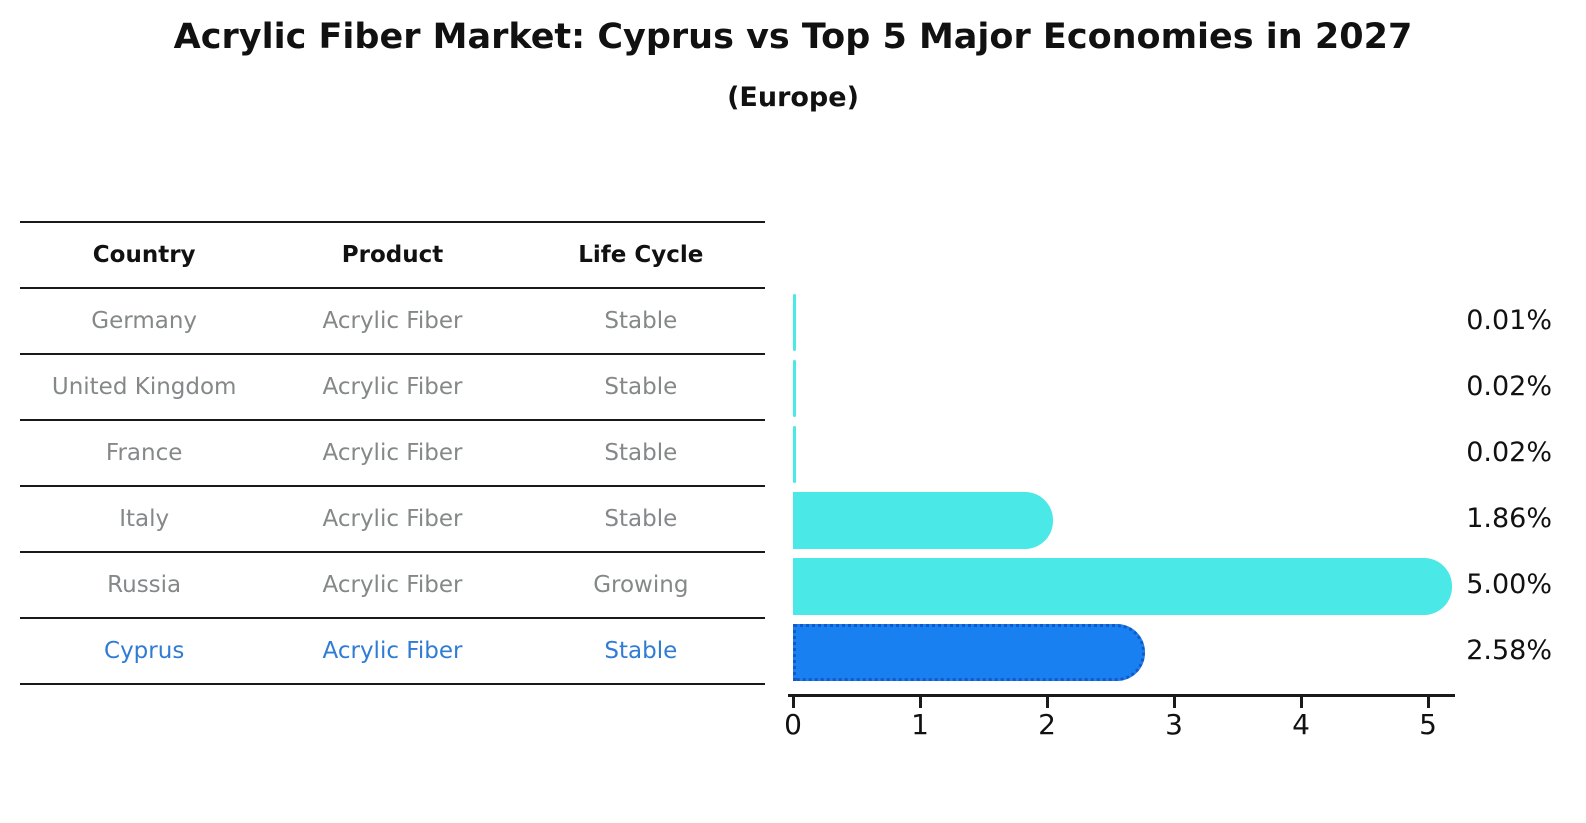 This screenshot has width=1586, height=823. Describe the element at coordinates (794, 454) in the screenshot. I see `bar-france` at that location.